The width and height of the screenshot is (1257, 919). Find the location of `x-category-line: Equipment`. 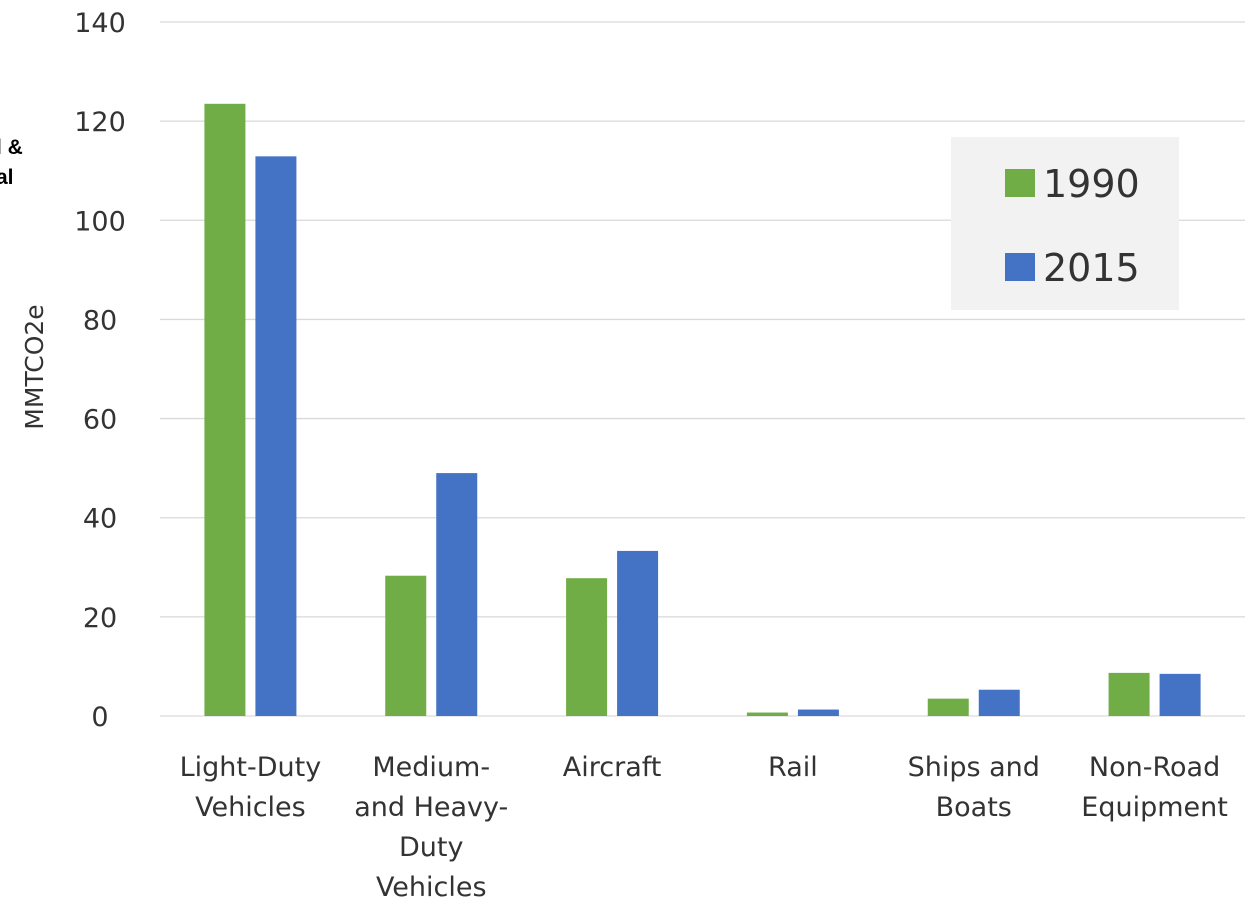

x-category-line: Equipment is located at coordinates (1154, 807).